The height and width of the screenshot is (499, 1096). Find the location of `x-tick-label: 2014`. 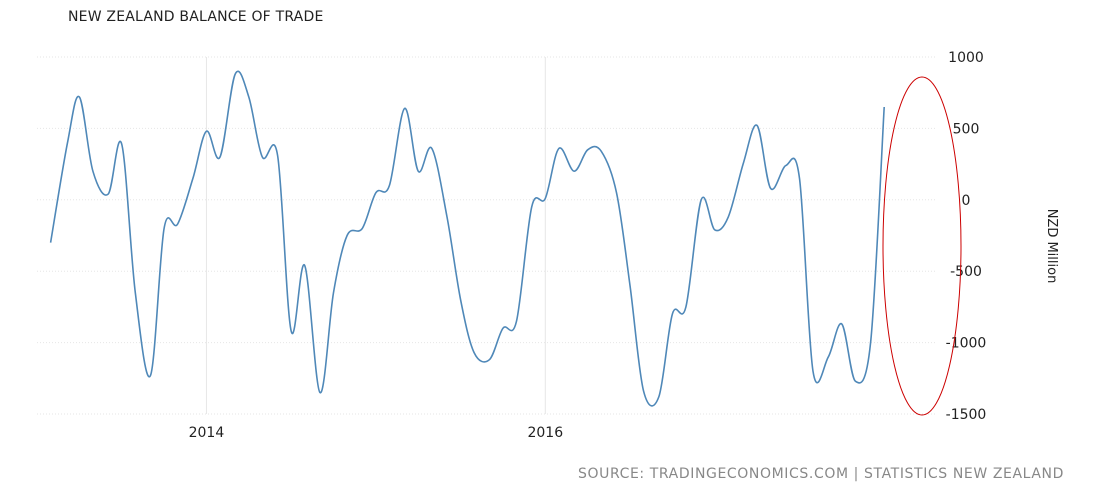

x-tick-label: 2014 is located at coordinates (207, 433).